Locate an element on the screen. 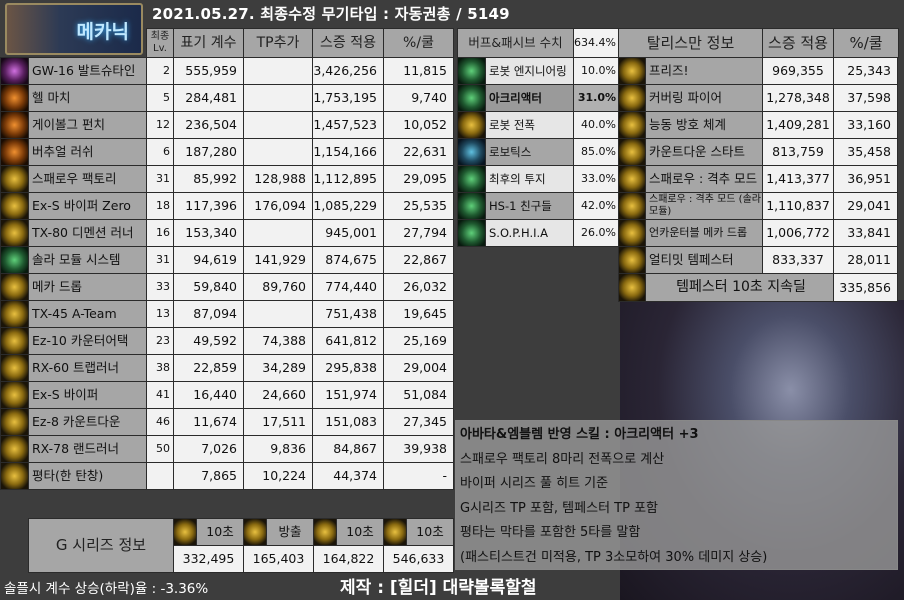 Image resolution: width=904 pixels, height=600 pixels. skill-lv: 6 is located at coordinates (160, 152).